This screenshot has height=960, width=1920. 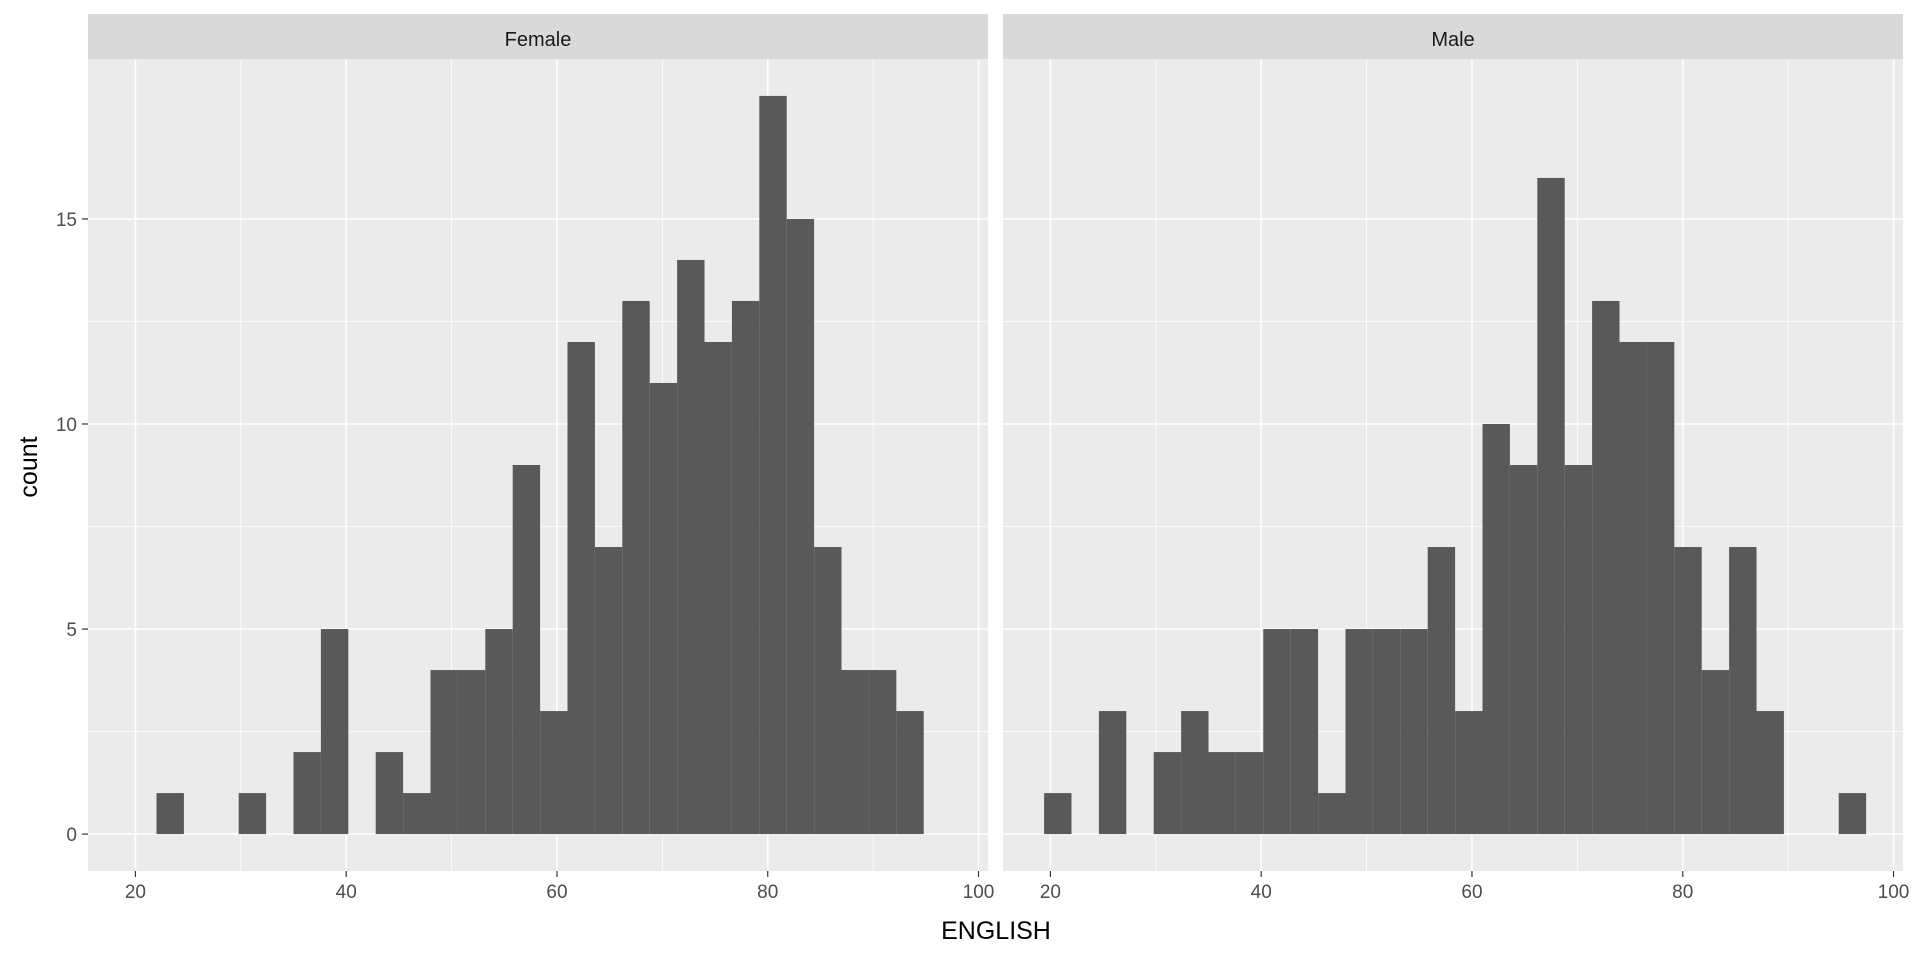 What do you see at coordinates (66, 220) in the screenshot?
I see `y-tick-label: 15` at bounding box center [66, 220].